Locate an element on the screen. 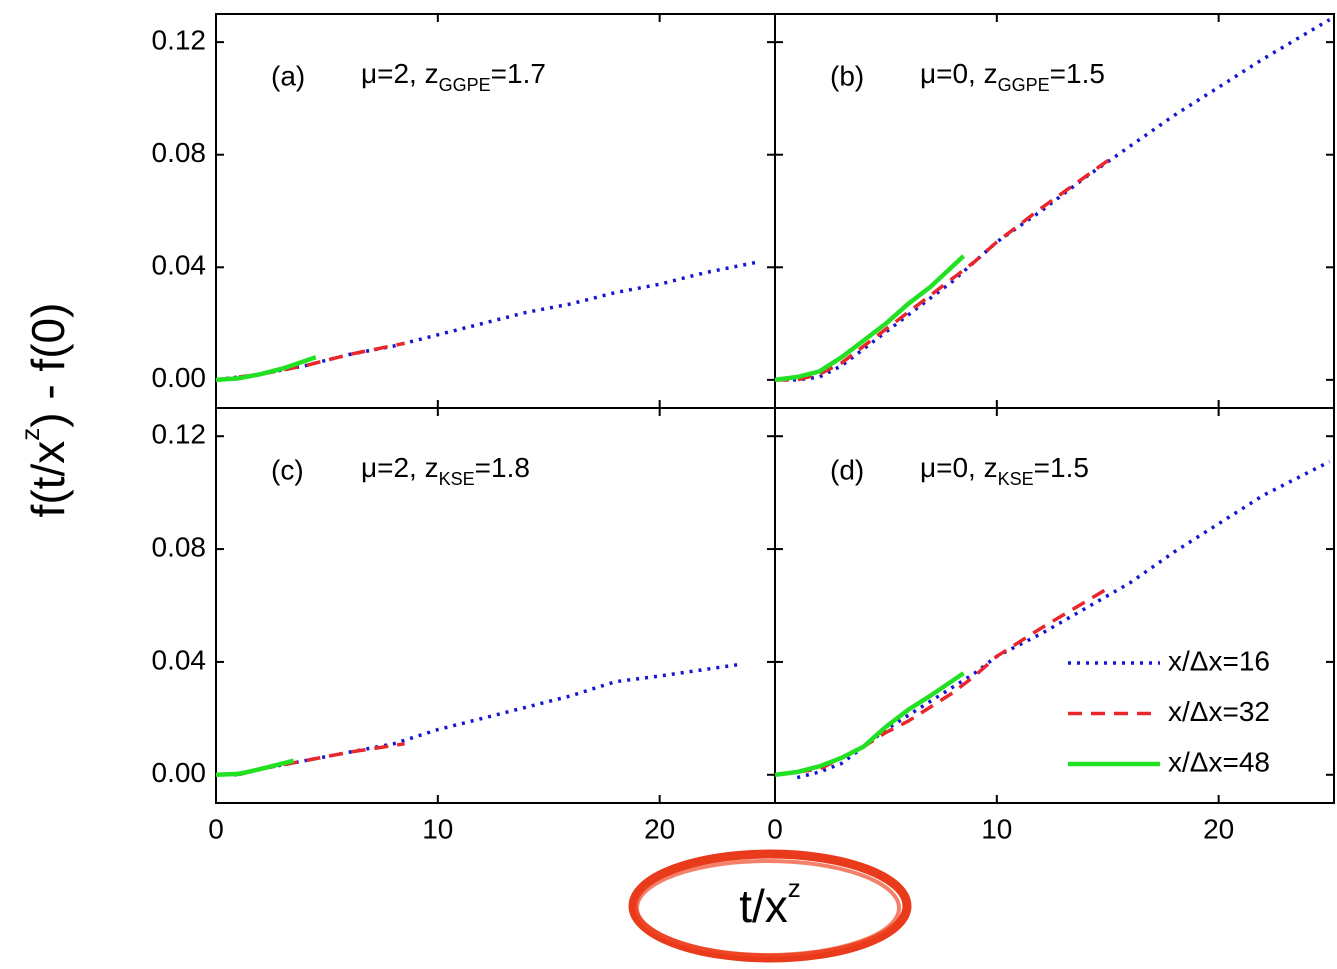 The image size is (1337, 969). y-label-sup: z is located at coordinates (30, 434).